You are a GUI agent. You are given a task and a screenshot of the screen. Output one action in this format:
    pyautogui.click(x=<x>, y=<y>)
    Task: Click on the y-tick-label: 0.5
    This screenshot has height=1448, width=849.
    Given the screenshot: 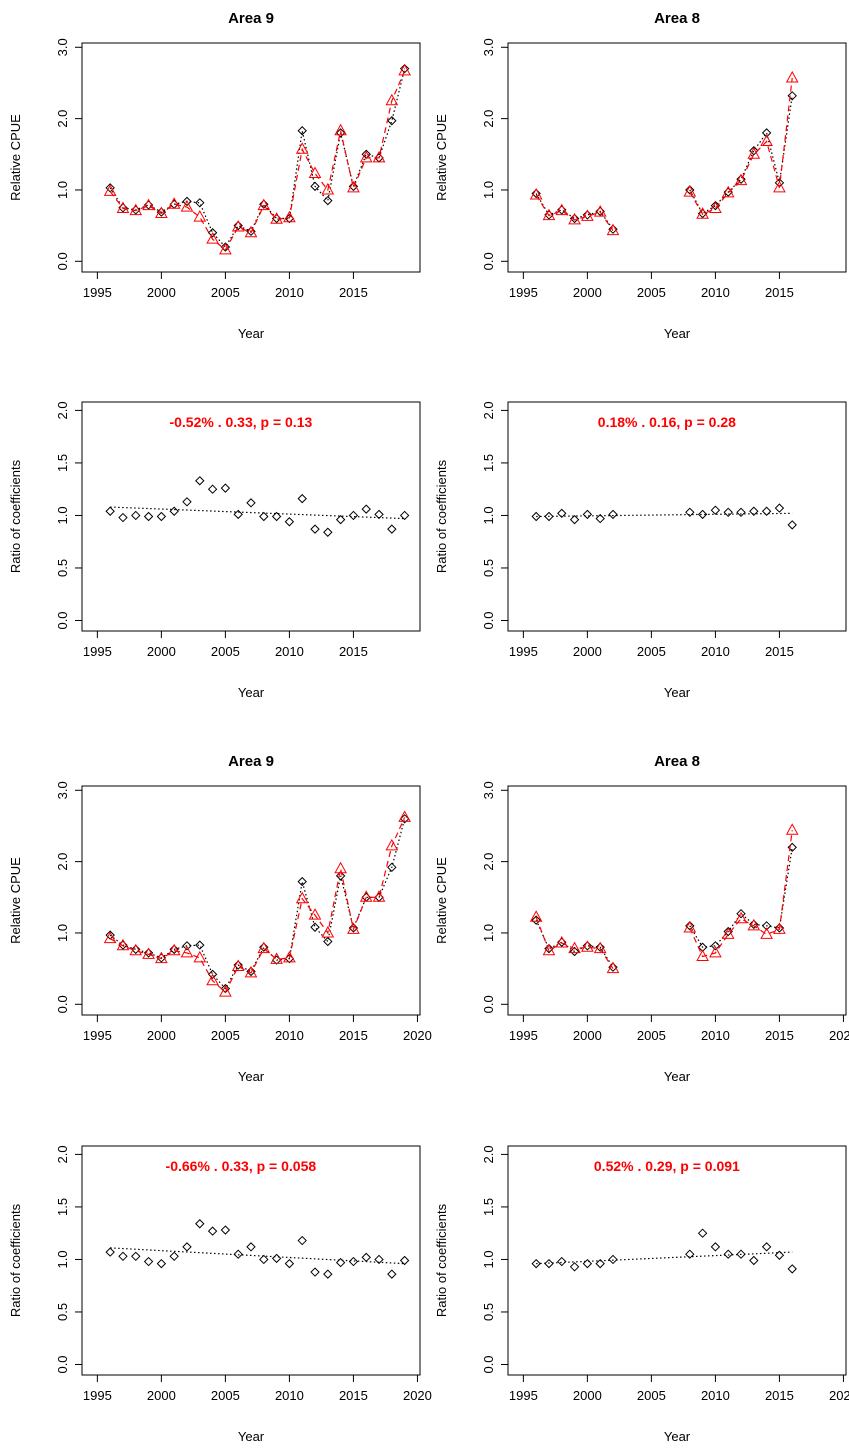 What is the action you would take?
    pyautogui.click(x=488, y=1312)
    